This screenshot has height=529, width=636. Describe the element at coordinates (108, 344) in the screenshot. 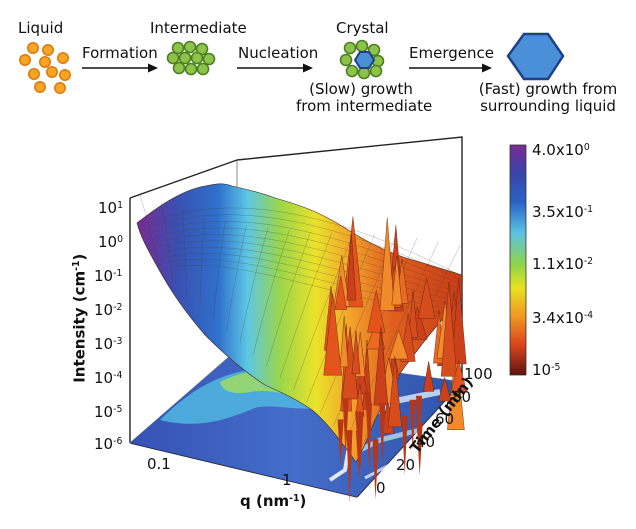

I see `intensity-tick: 10⁻³` at that location.